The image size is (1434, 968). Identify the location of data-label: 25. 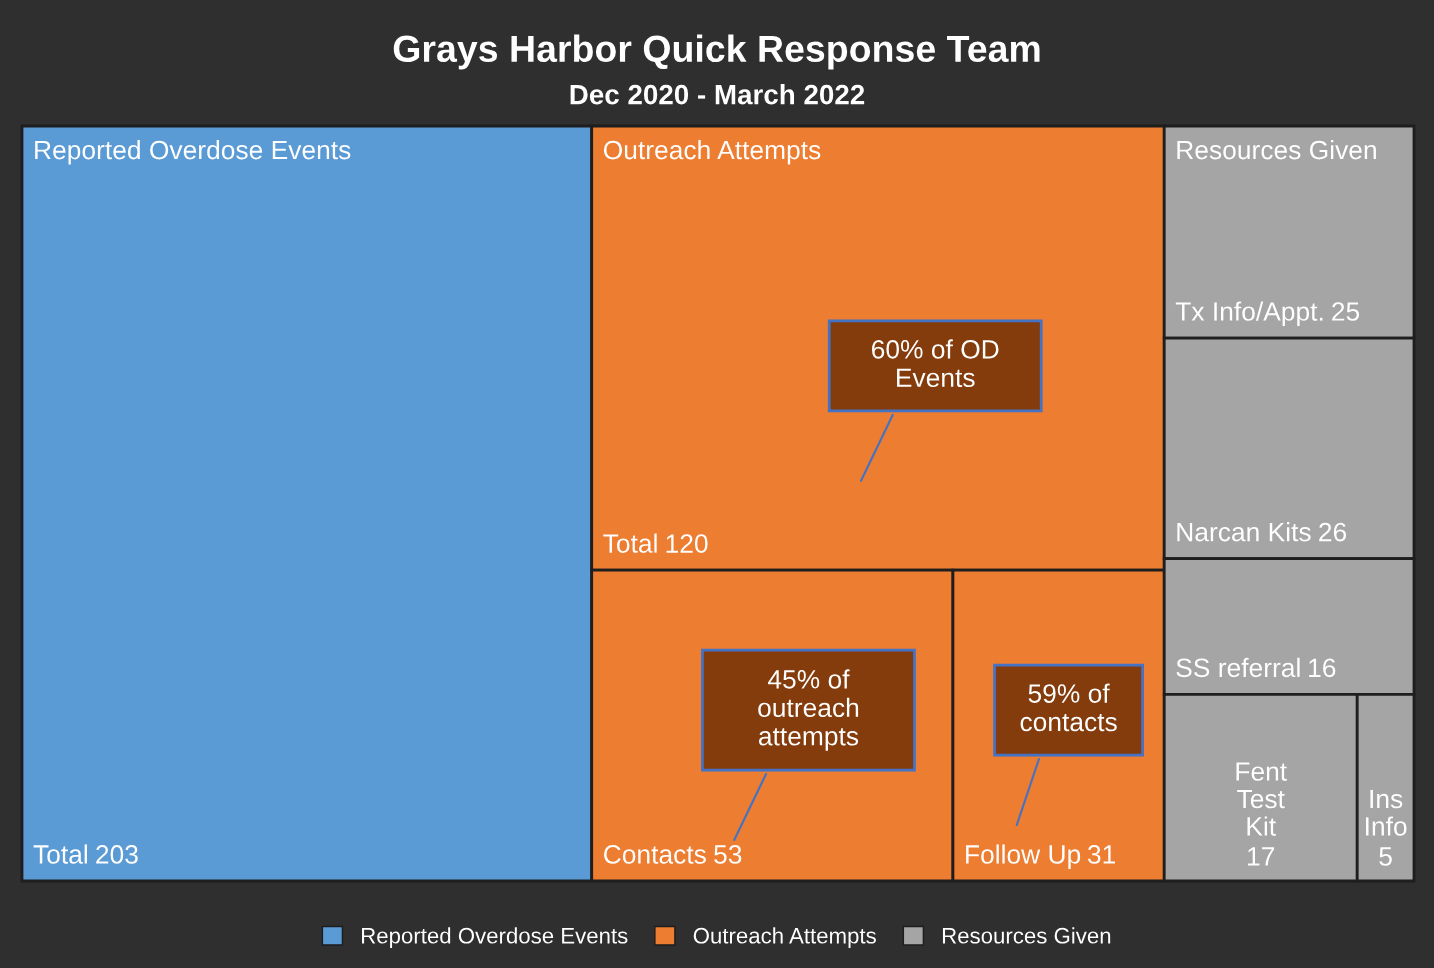
(1346, 311).